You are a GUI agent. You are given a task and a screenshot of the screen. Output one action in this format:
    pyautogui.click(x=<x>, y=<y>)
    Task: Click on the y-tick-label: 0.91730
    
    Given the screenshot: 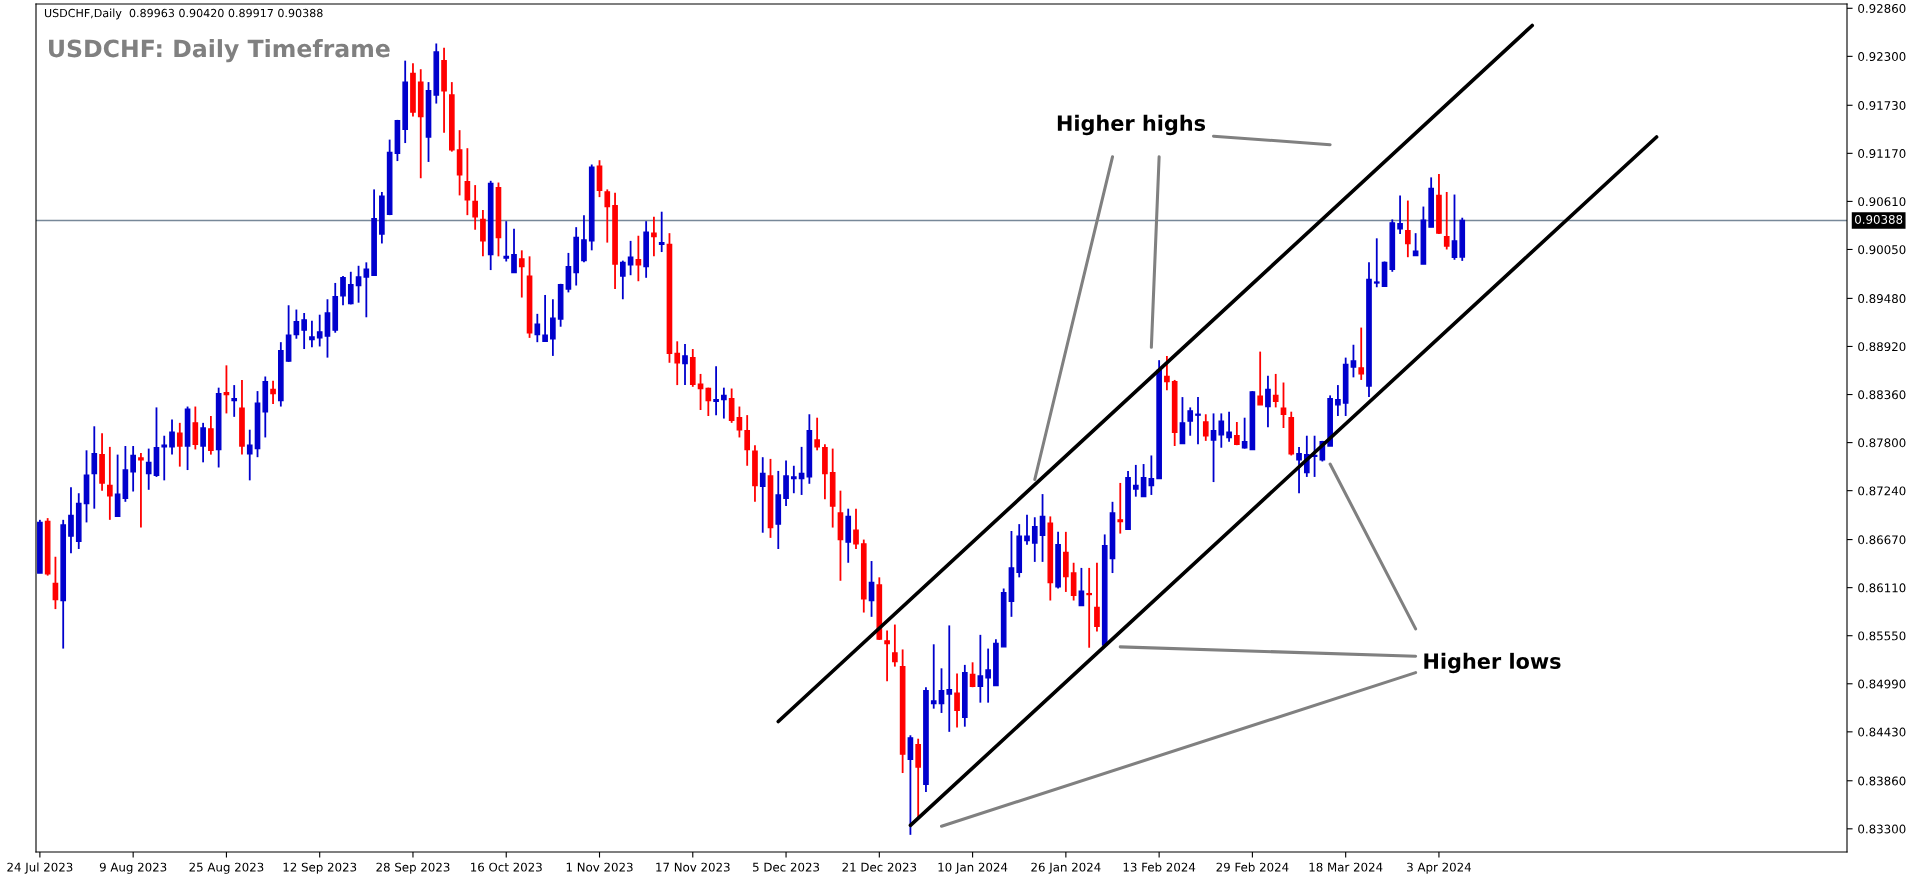 What is the action you would take?
    pyautogui.click(x=1882, y=105)
    